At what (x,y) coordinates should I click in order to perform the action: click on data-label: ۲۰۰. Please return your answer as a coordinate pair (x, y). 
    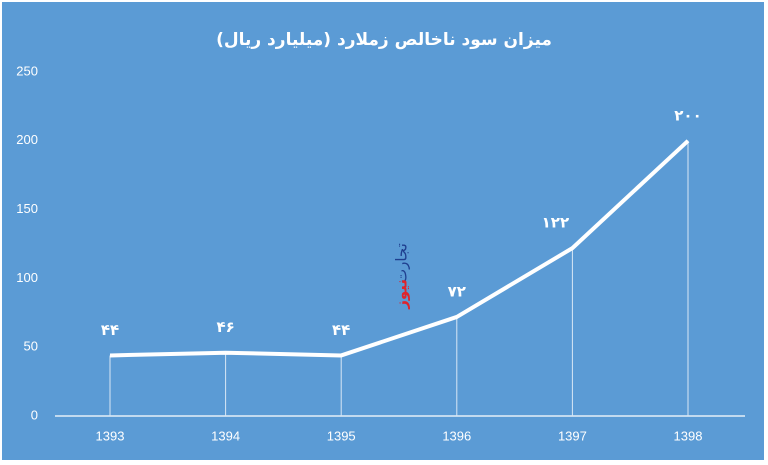
    Looking at the image, I should click on (687, 115).